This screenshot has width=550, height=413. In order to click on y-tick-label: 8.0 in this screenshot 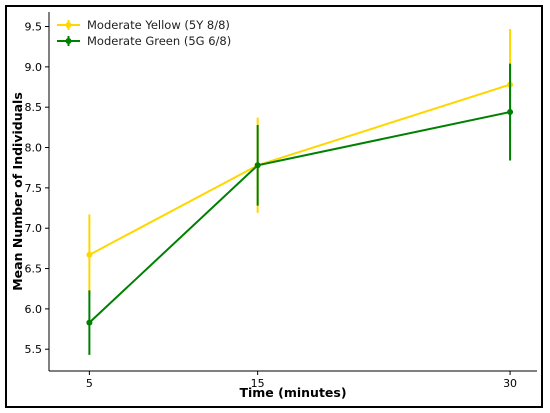, I will do `click(34, 148)`.